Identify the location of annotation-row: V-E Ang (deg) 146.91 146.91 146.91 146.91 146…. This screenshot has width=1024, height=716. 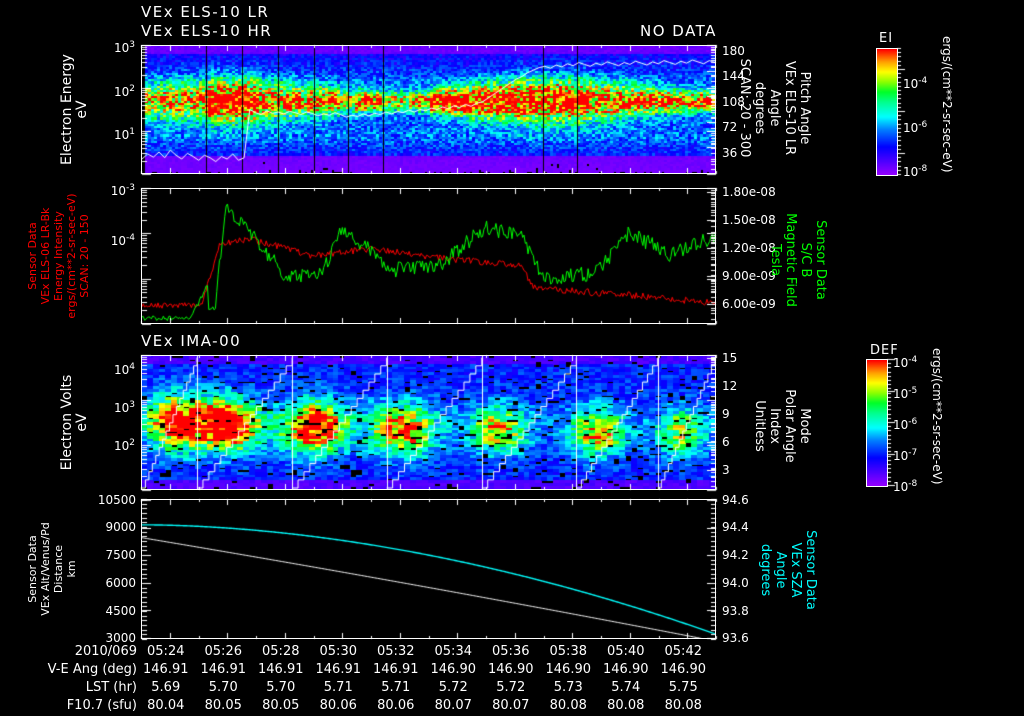
(356, 671).